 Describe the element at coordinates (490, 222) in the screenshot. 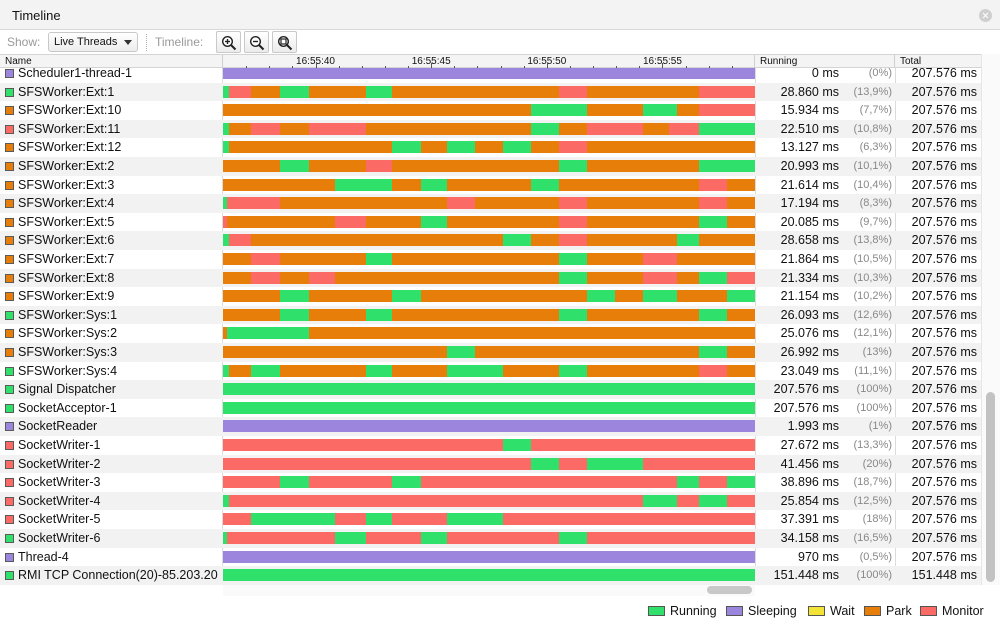

I see `table-row: SFSWorker:Ext:5 20.085 ms (9,7%) 207.576 ms` at that location.